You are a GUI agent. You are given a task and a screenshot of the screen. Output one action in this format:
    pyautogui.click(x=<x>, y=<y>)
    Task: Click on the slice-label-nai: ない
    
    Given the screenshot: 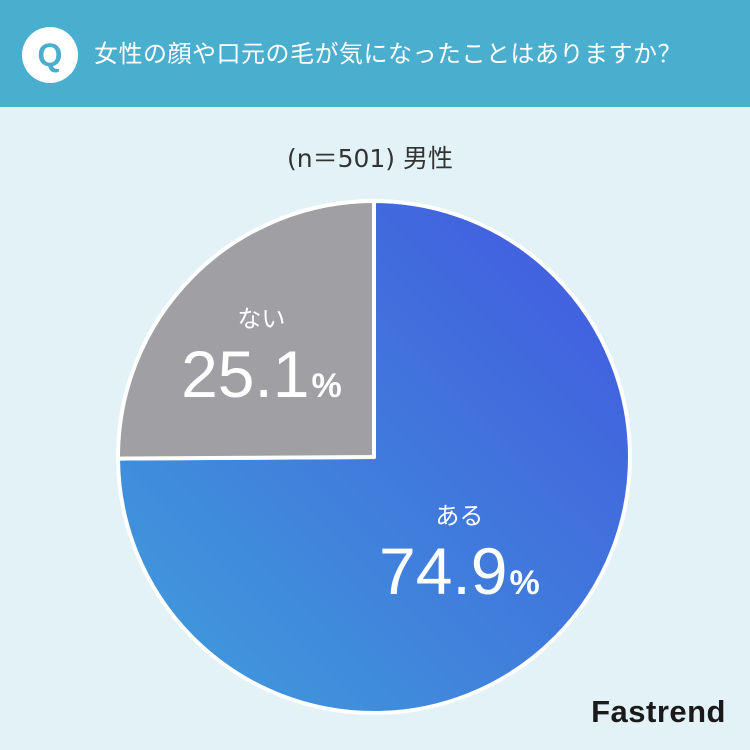 What is the action you would take?
    pyautogui.click(x=261, y=319)
    